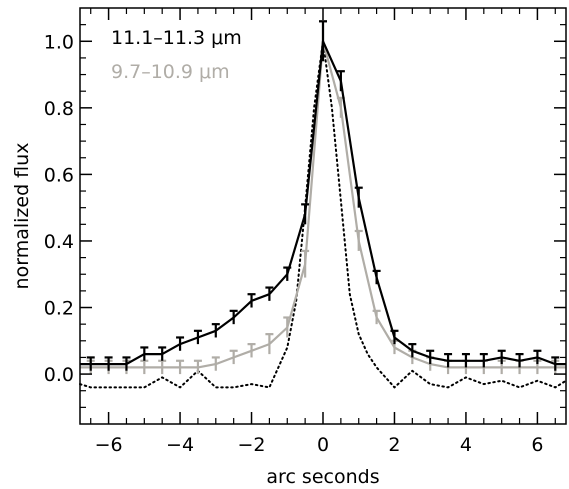 This screenshot has height=489, width=569. Describe the element at coordinates (22, 216) in the screenshot. I see `y-axis-title: normalized flux` at that location.